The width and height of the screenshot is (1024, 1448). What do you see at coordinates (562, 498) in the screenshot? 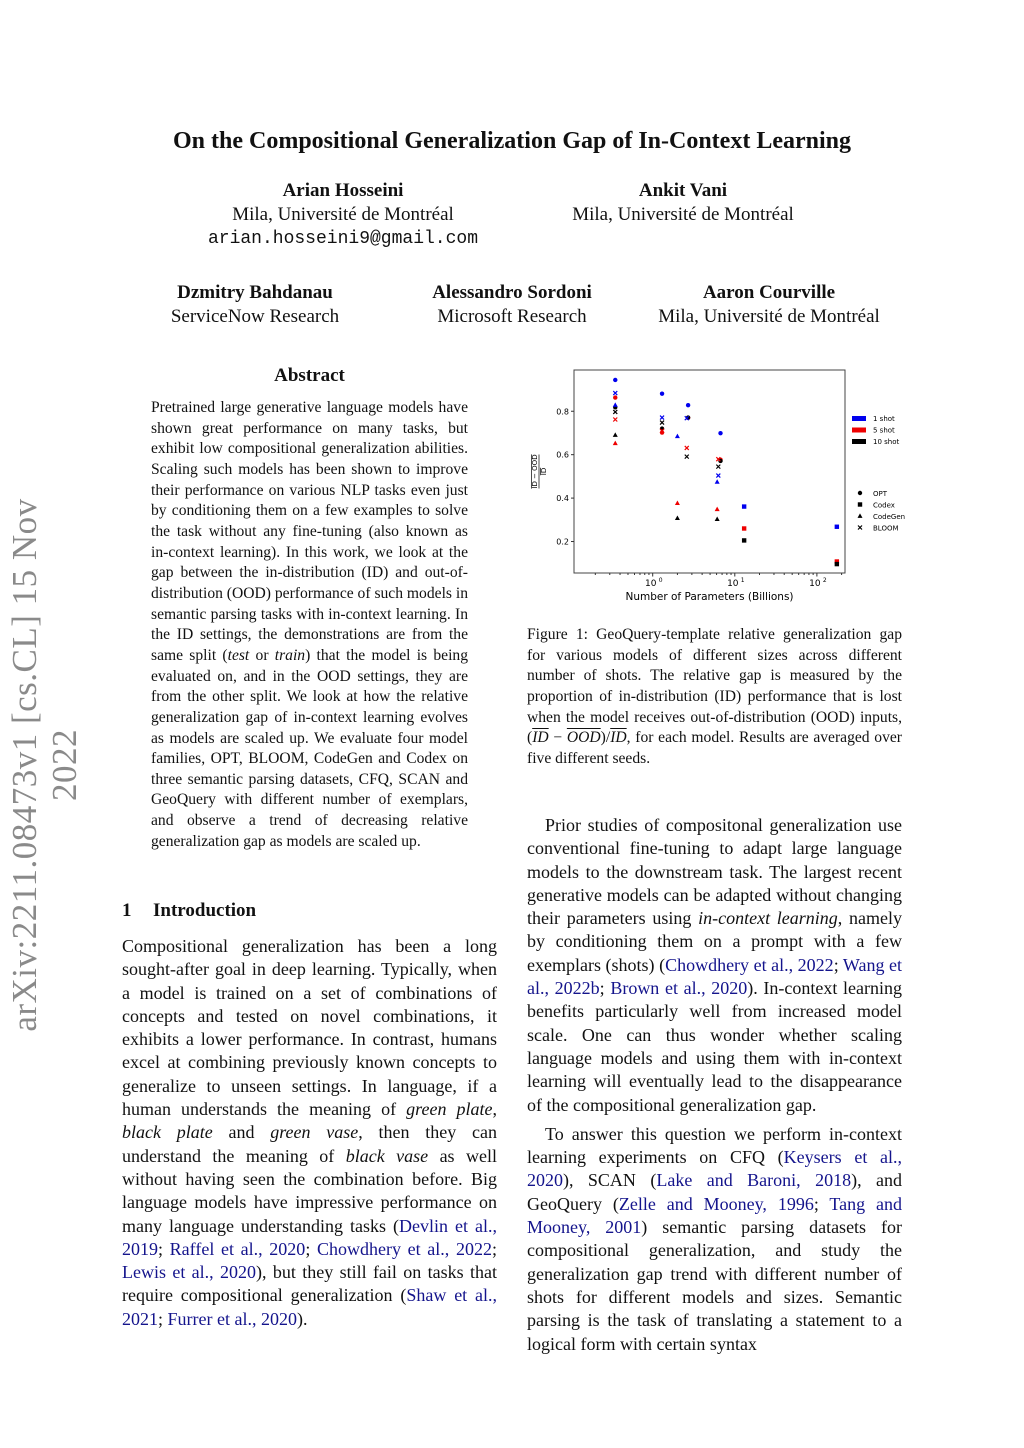
I see `y-tick-label: 0.4` at bounding box center [562, 498].